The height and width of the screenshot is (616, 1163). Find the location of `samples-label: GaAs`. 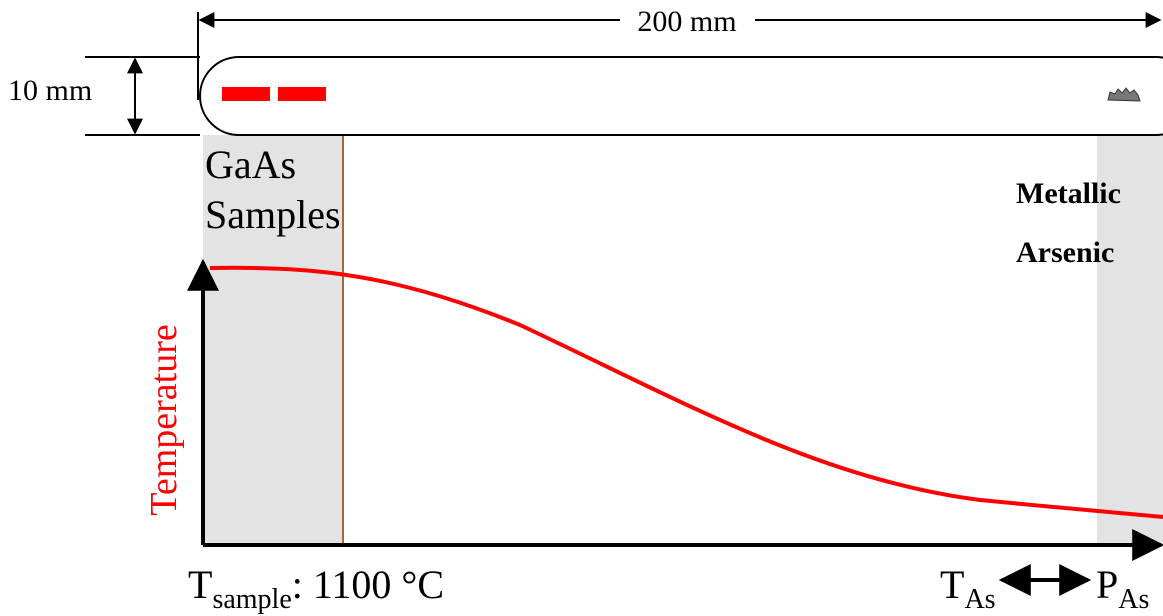

samples-label: GaAs is located at coordinates (250, 164).